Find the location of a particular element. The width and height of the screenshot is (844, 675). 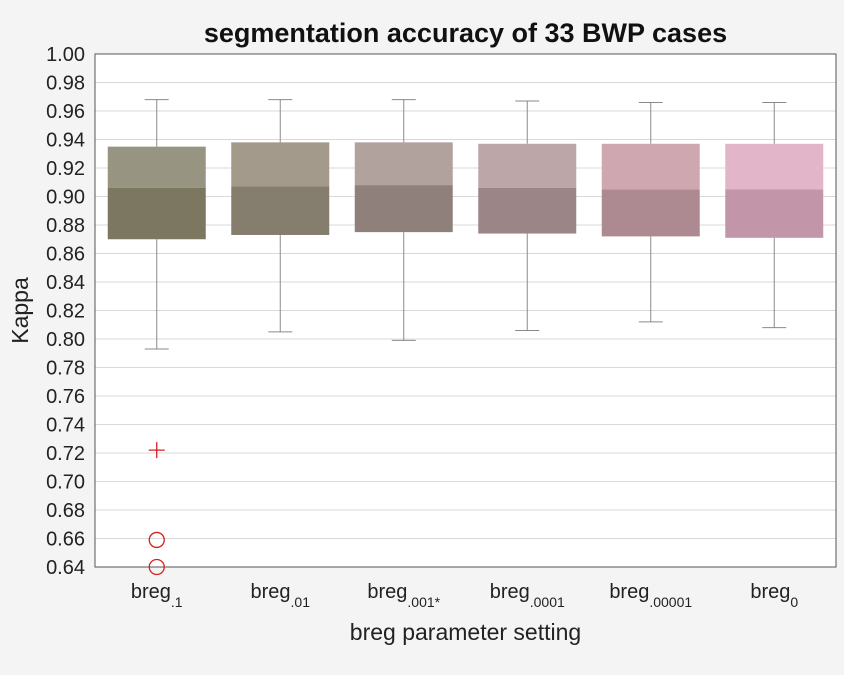

x-category-label: breg.00001 is located at coordinates (650, 595).